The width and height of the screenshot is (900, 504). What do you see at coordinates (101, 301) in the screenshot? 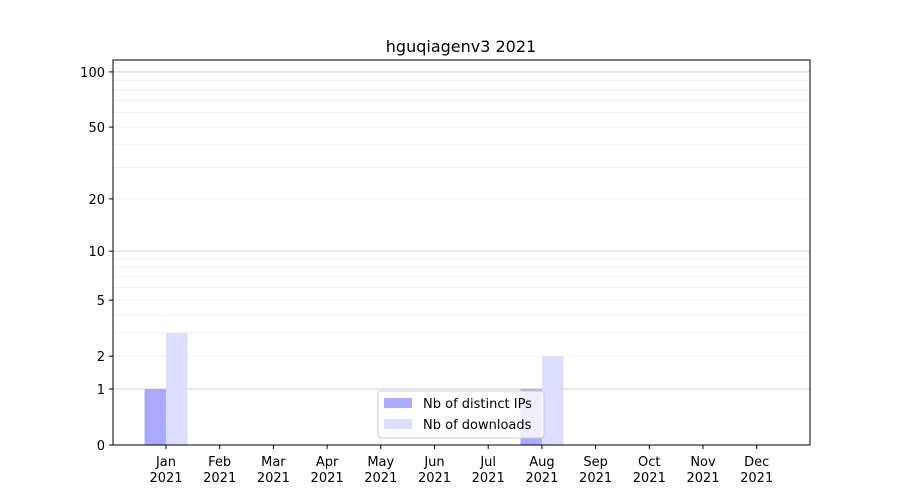
I see `y-tick-label: 5` at bounding box center [101, 301].